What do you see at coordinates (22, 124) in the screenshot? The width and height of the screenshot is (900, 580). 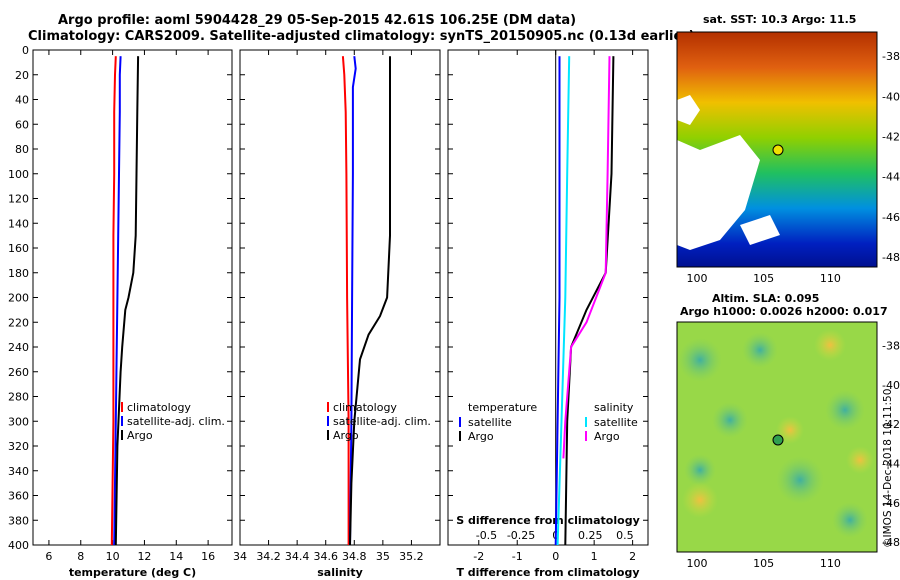 I see `y-tick-label: 60` at bounding box center [22, 124].